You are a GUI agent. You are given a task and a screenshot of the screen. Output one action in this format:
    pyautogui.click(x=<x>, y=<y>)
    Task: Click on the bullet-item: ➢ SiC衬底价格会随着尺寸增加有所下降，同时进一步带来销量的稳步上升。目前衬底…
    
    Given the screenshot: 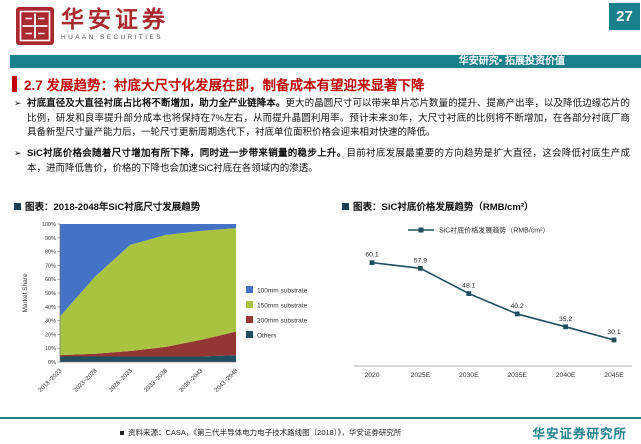 What is the action you would take?
    pyautogui.click(x=322, y=161)
    